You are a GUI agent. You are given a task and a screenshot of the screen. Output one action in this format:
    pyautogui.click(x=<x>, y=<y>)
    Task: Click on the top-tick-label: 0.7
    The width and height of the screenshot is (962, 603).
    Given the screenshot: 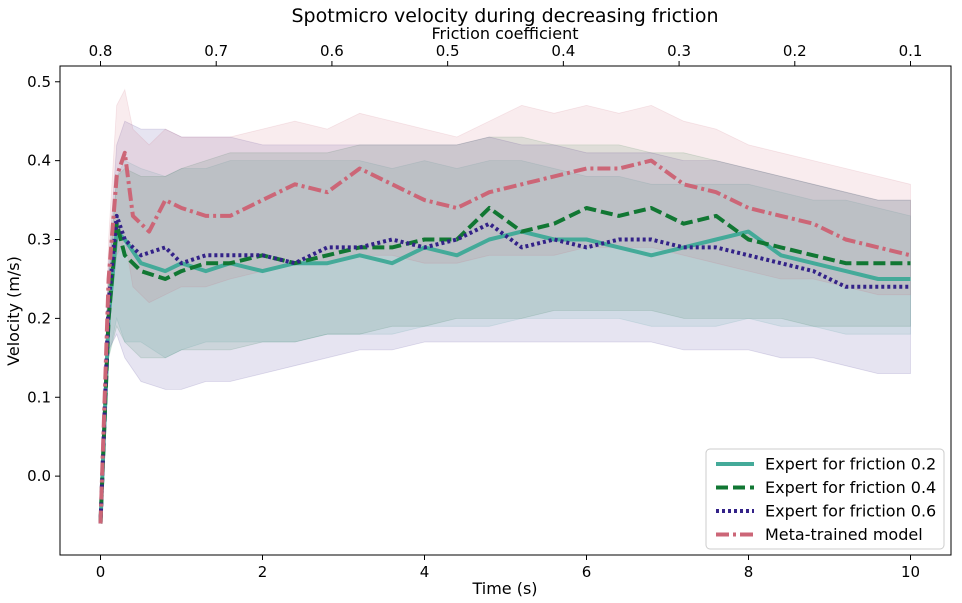 What is the action you would take?
    pyautogui.click(x=216, y=51)
    